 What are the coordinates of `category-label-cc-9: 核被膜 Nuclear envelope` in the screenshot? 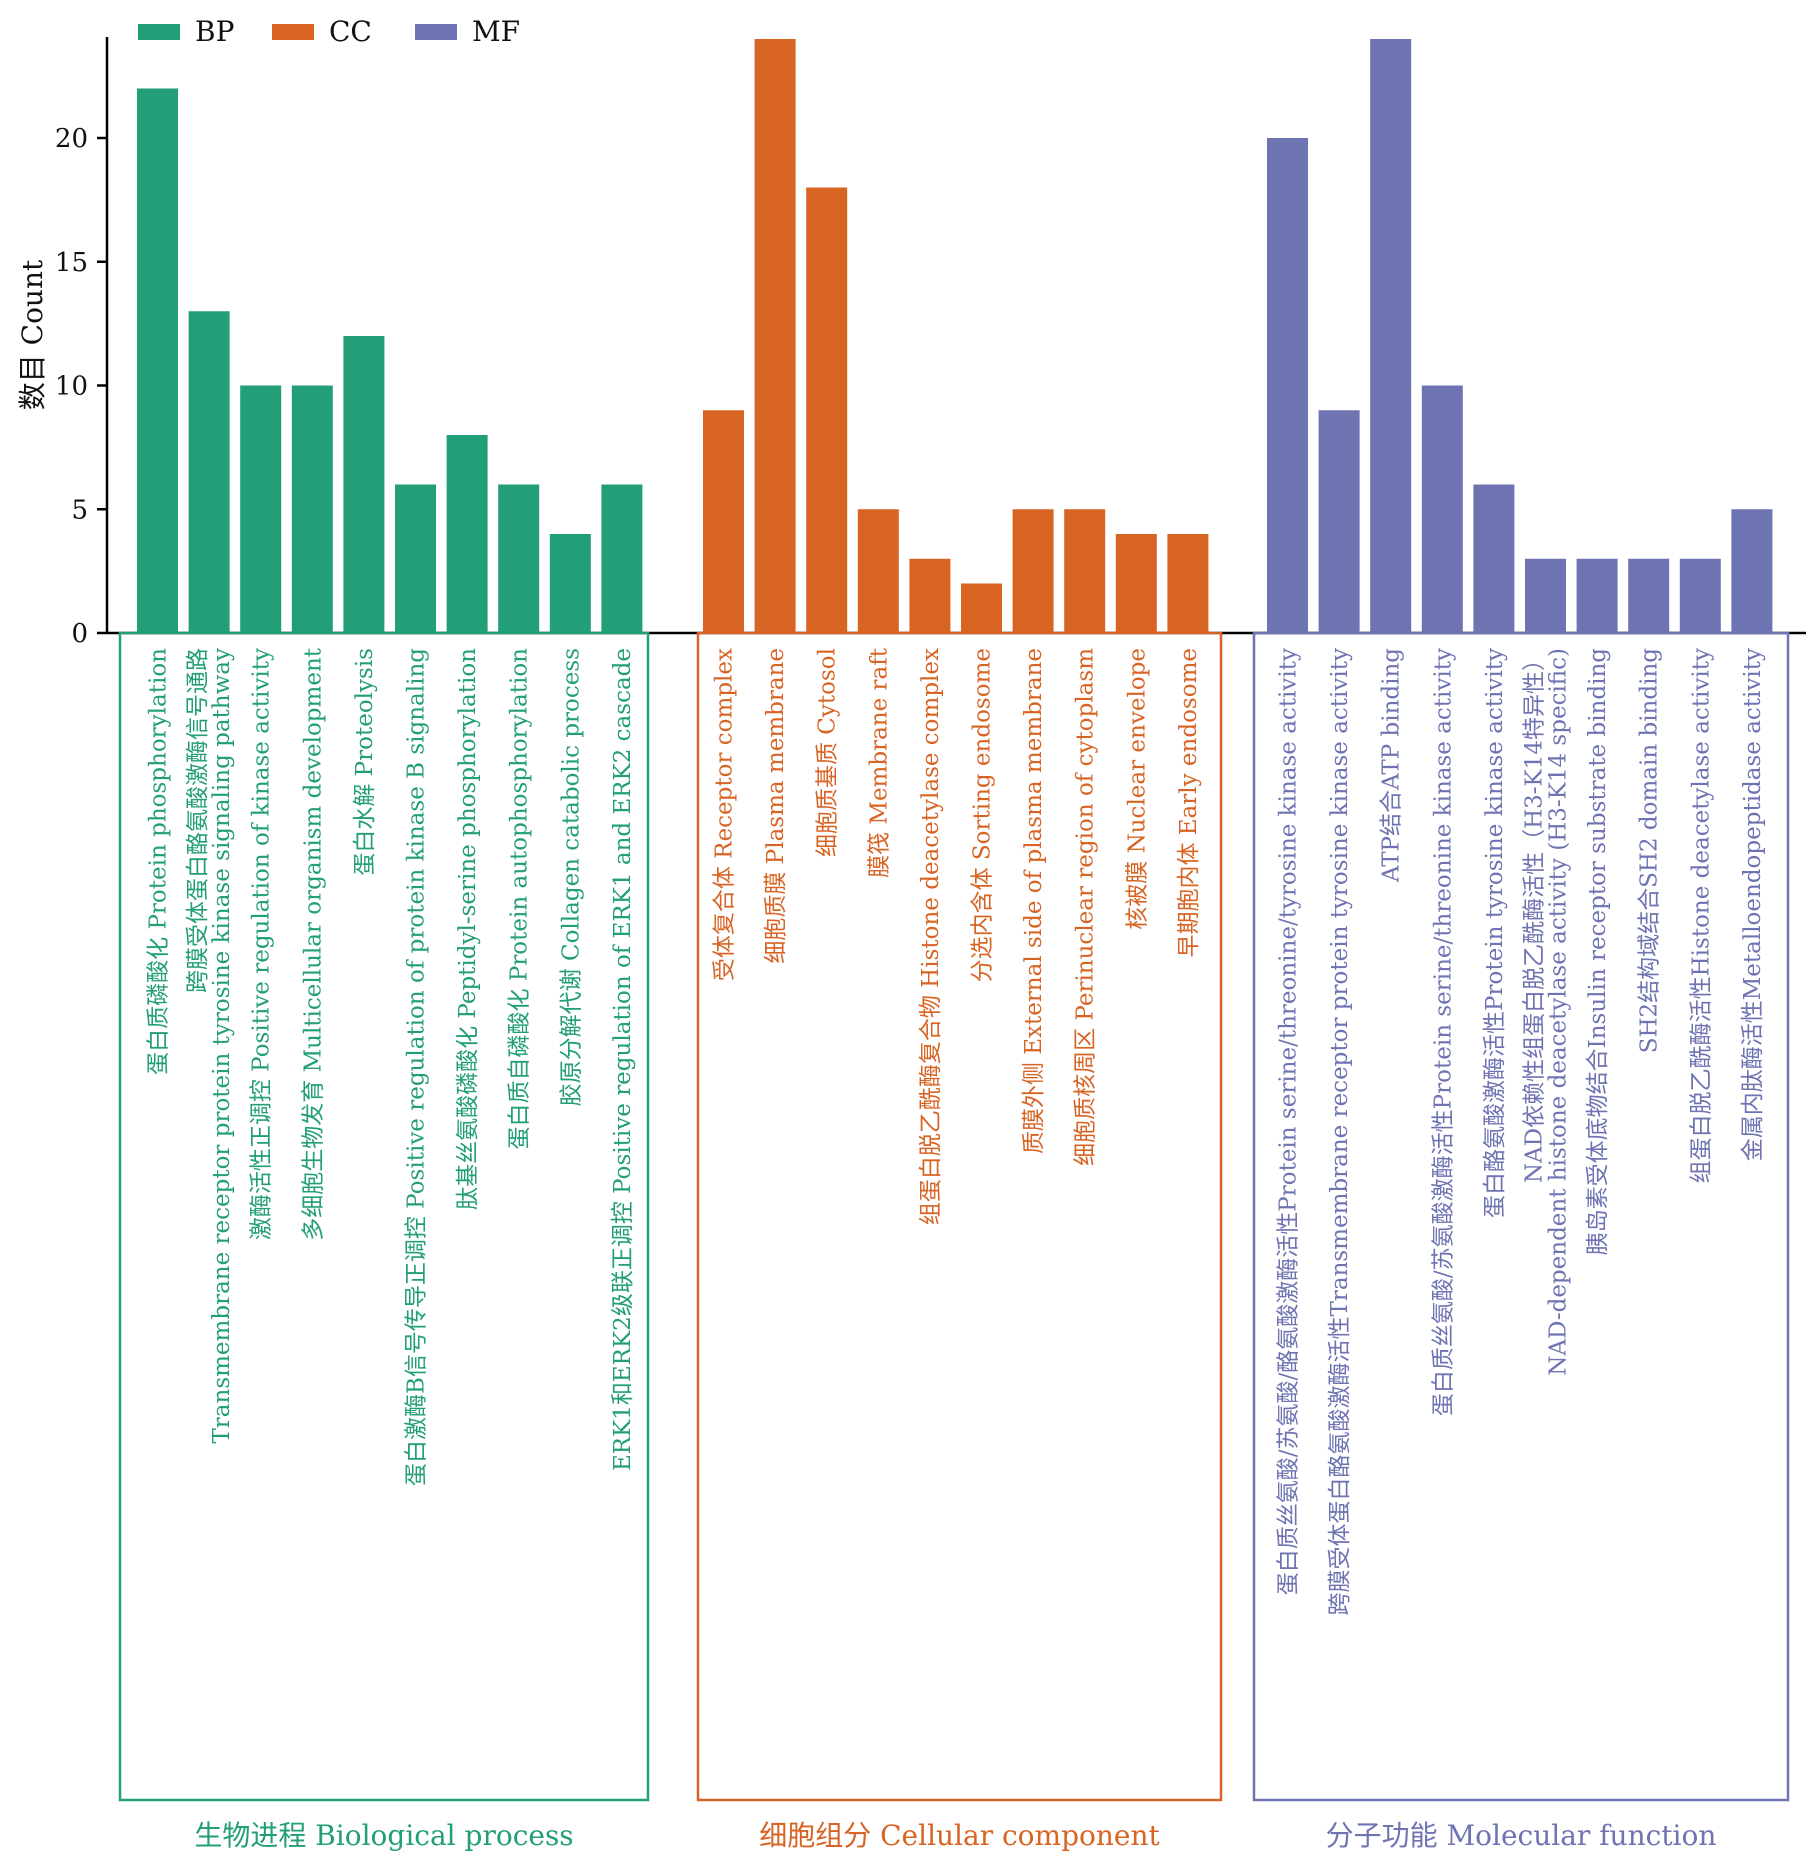 It's located at (1137, 789).